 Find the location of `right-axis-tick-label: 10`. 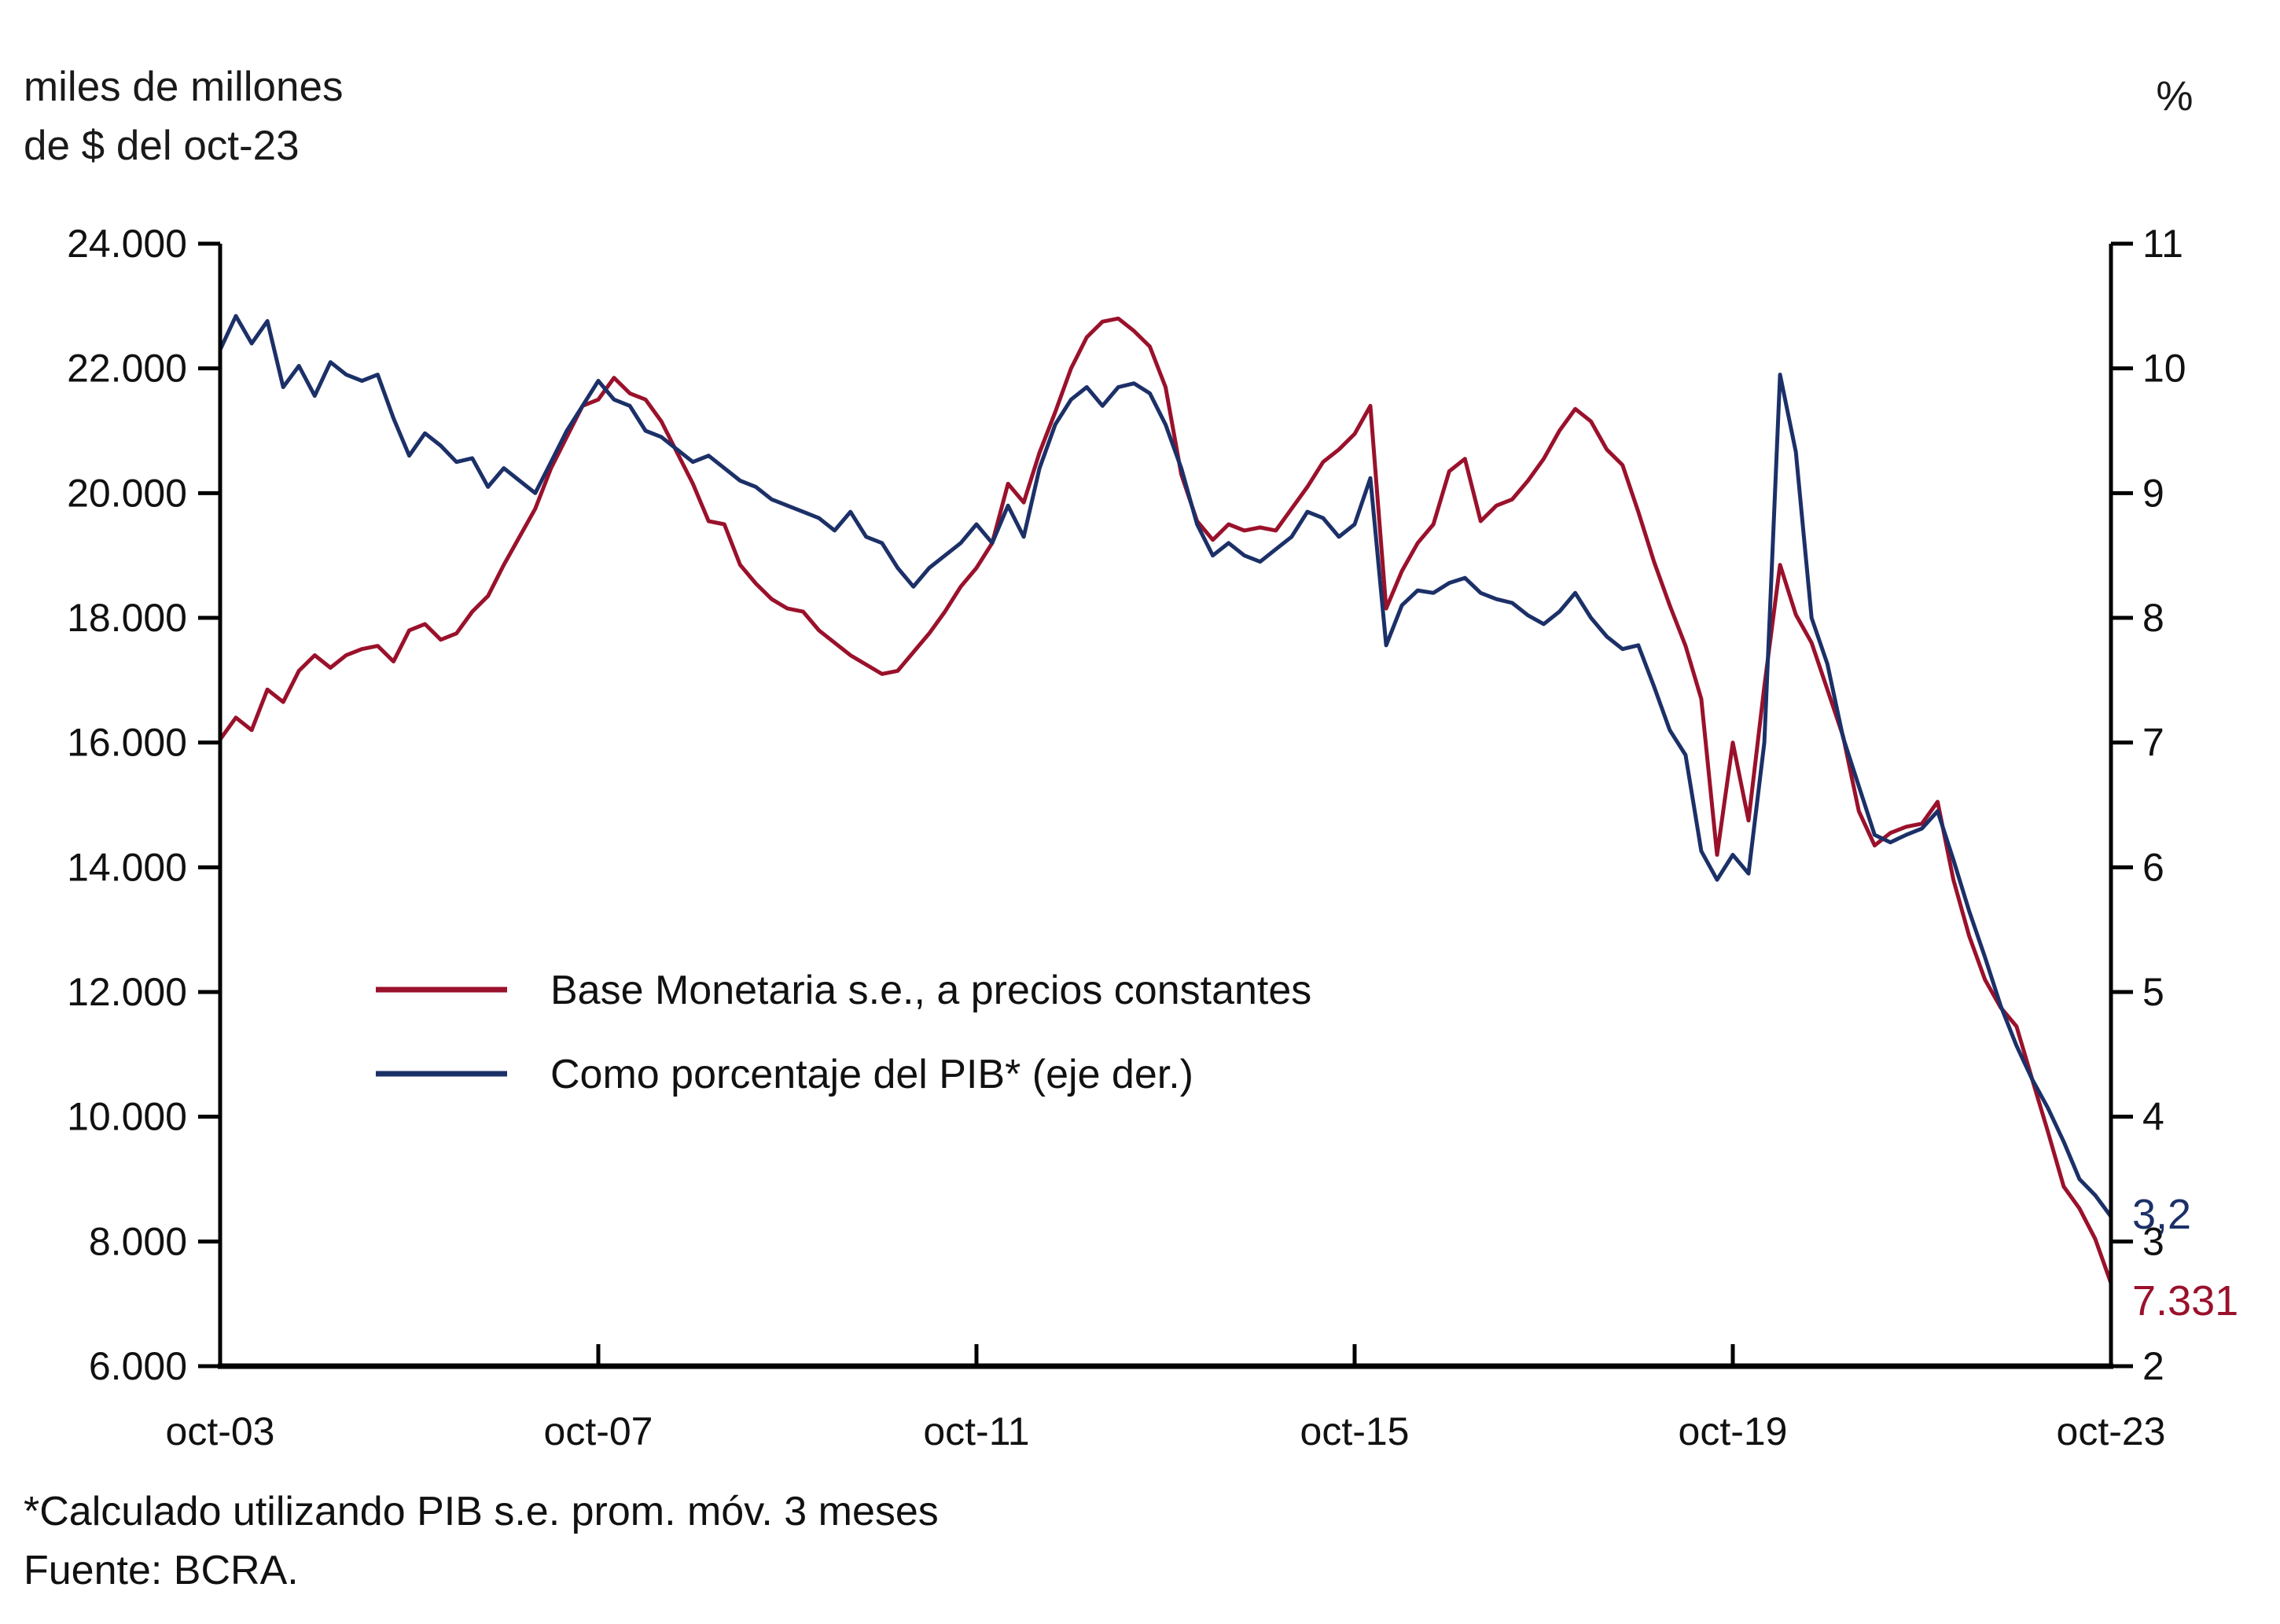

right-axis-tick-label: 10 is located at coordinates (2164, 369).